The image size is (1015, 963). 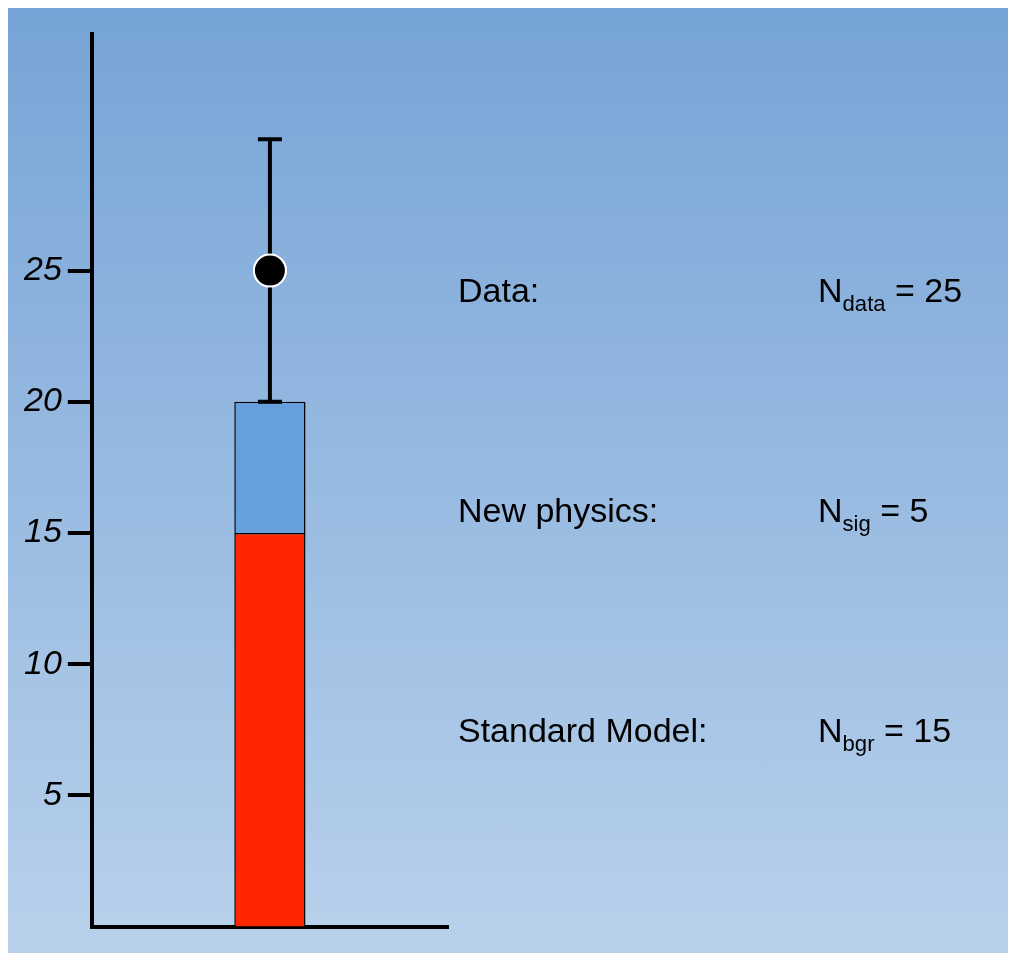 I want to click on y-tick-label: 15, so click(x=42, y=530).